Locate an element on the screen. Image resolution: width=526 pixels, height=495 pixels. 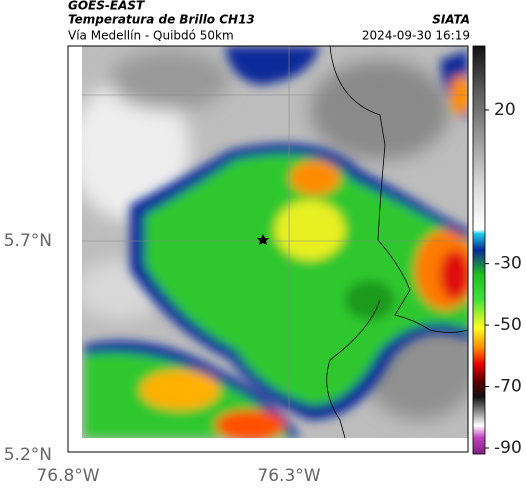
colorbar-ticks: 20 -30 -50 -70 -90 is located at coordinates (503, 279).